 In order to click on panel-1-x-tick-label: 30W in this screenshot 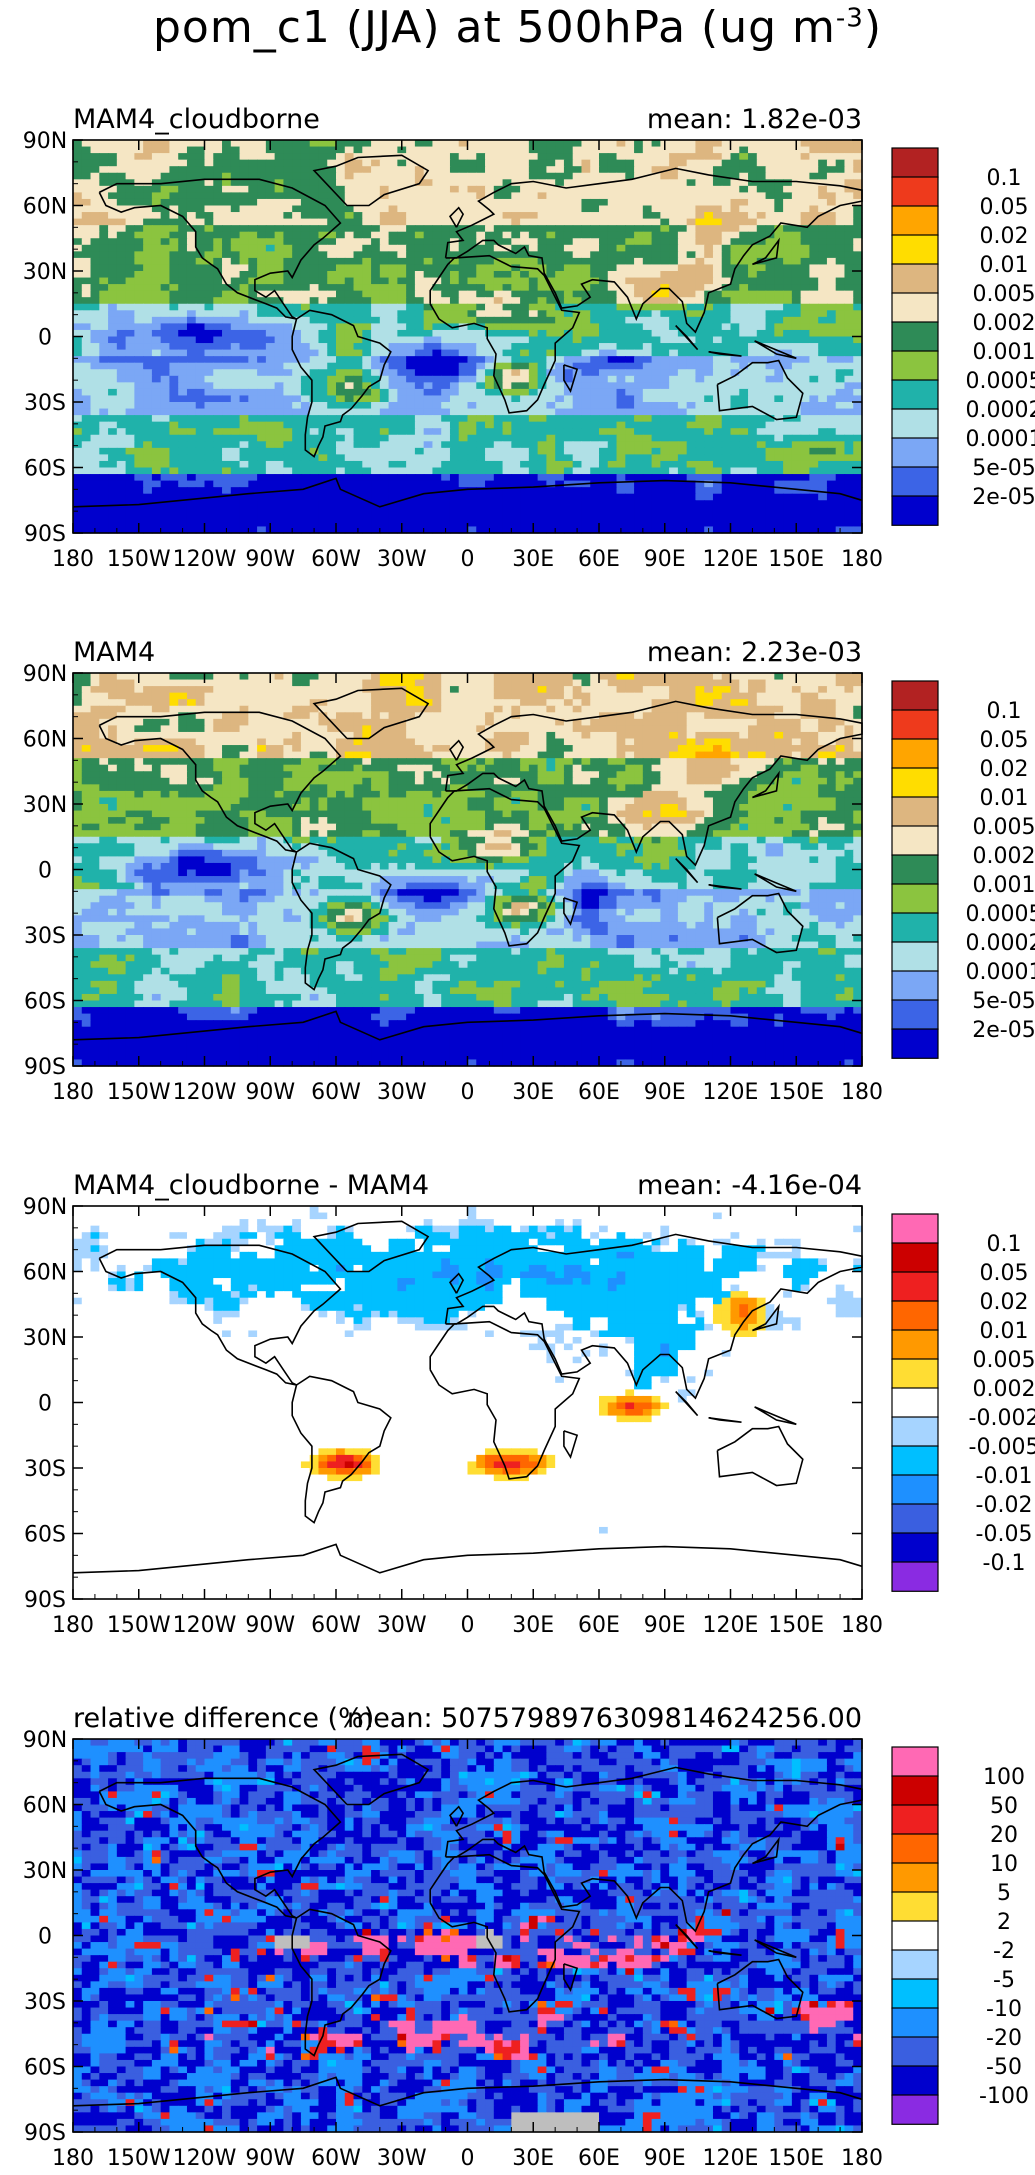, I will do `click(402, 559)`.